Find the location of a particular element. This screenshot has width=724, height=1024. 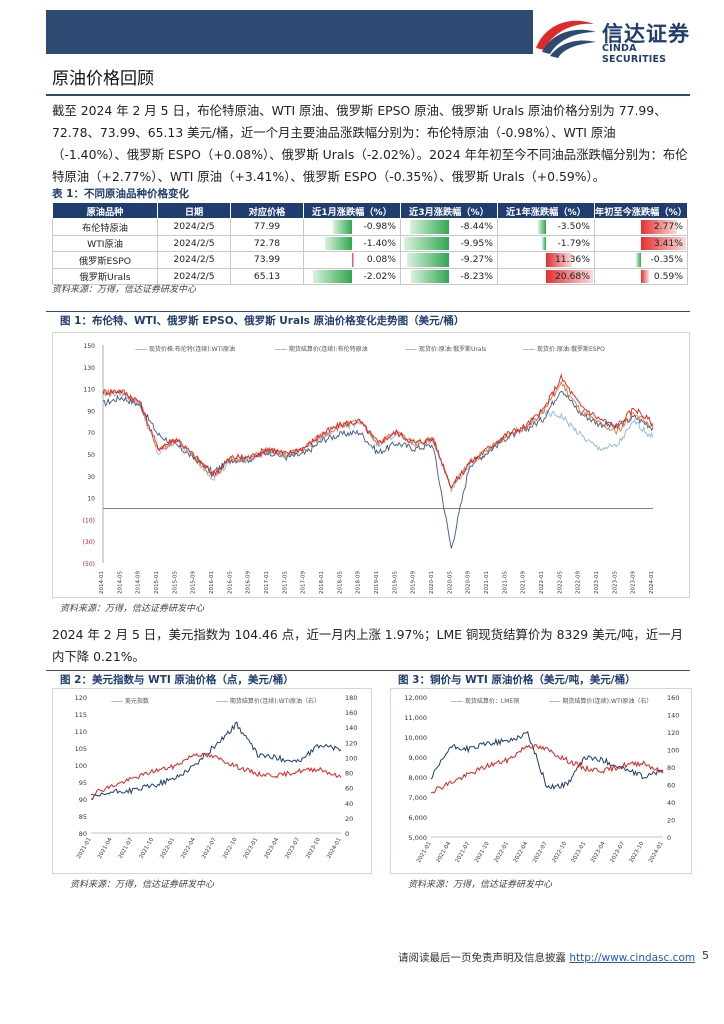

legend-item: —— 现货结算价：LME铜 is located at coordinates (485, 701).